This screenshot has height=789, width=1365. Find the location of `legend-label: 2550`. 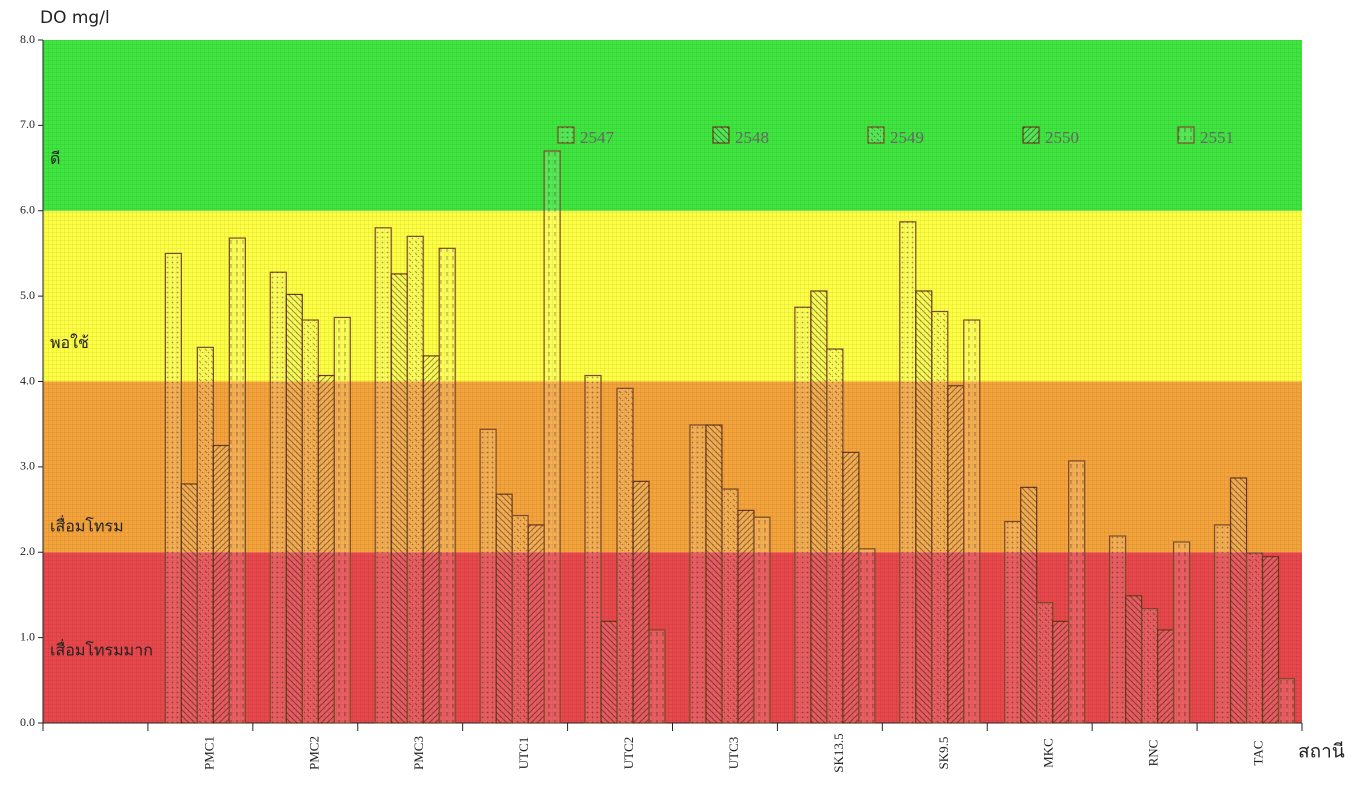

legend-label: 2550 is located at coordinates (1062, 137).